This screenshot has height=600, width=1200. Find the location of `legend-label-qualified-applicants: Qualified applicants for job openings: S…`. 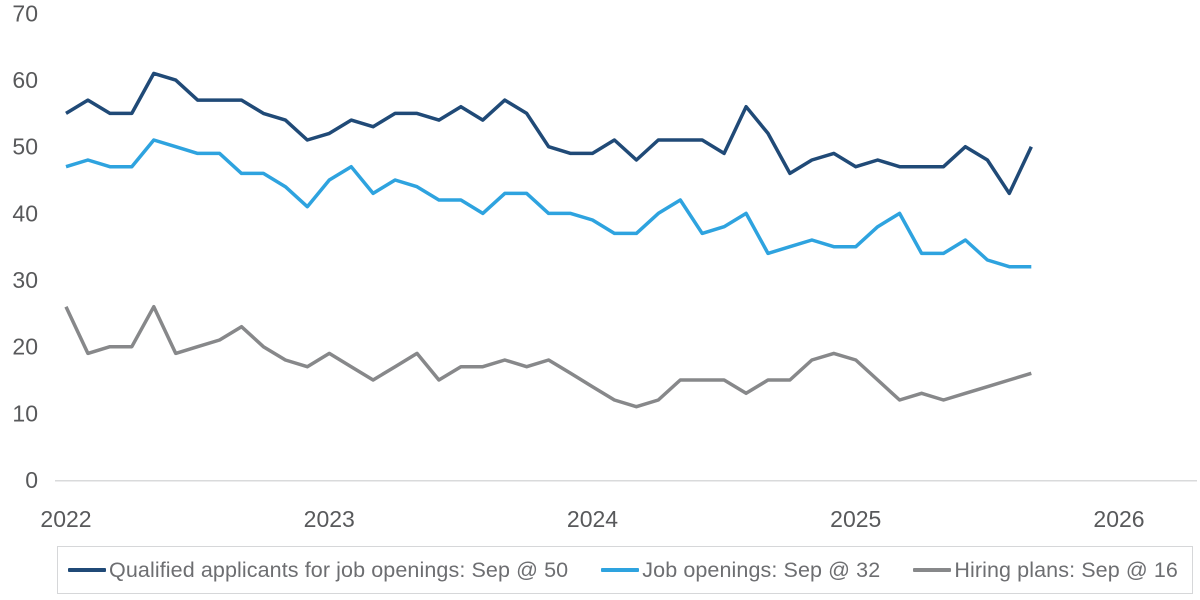

legend-label-qualified-applicants: Qualified applicants for job openings: S… is located at coordinates (339, 569).